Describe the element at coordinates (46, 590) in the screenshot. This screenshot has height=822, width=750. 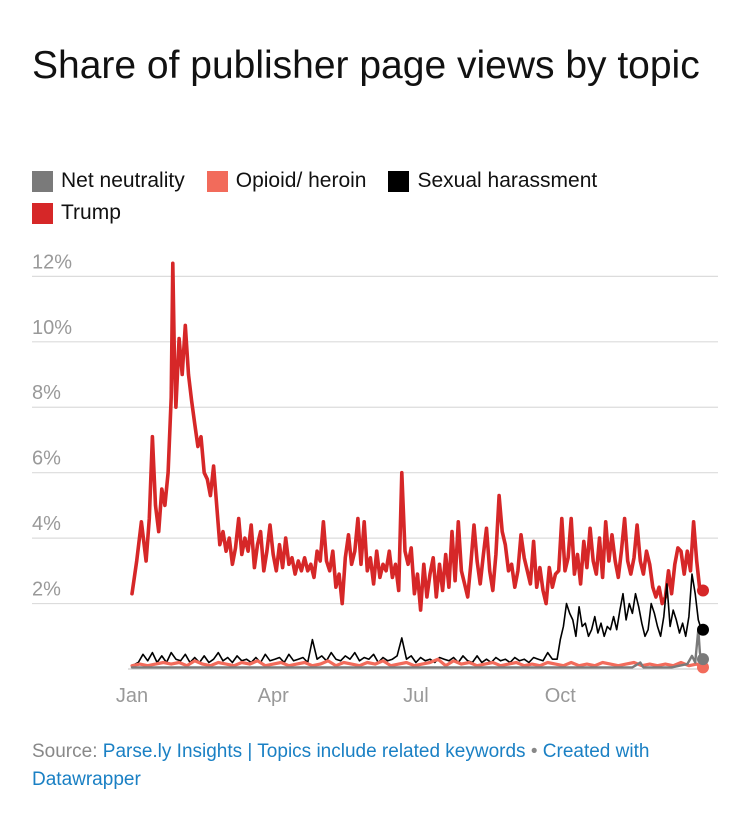
I see `y-tick-label: 2%` at that location.